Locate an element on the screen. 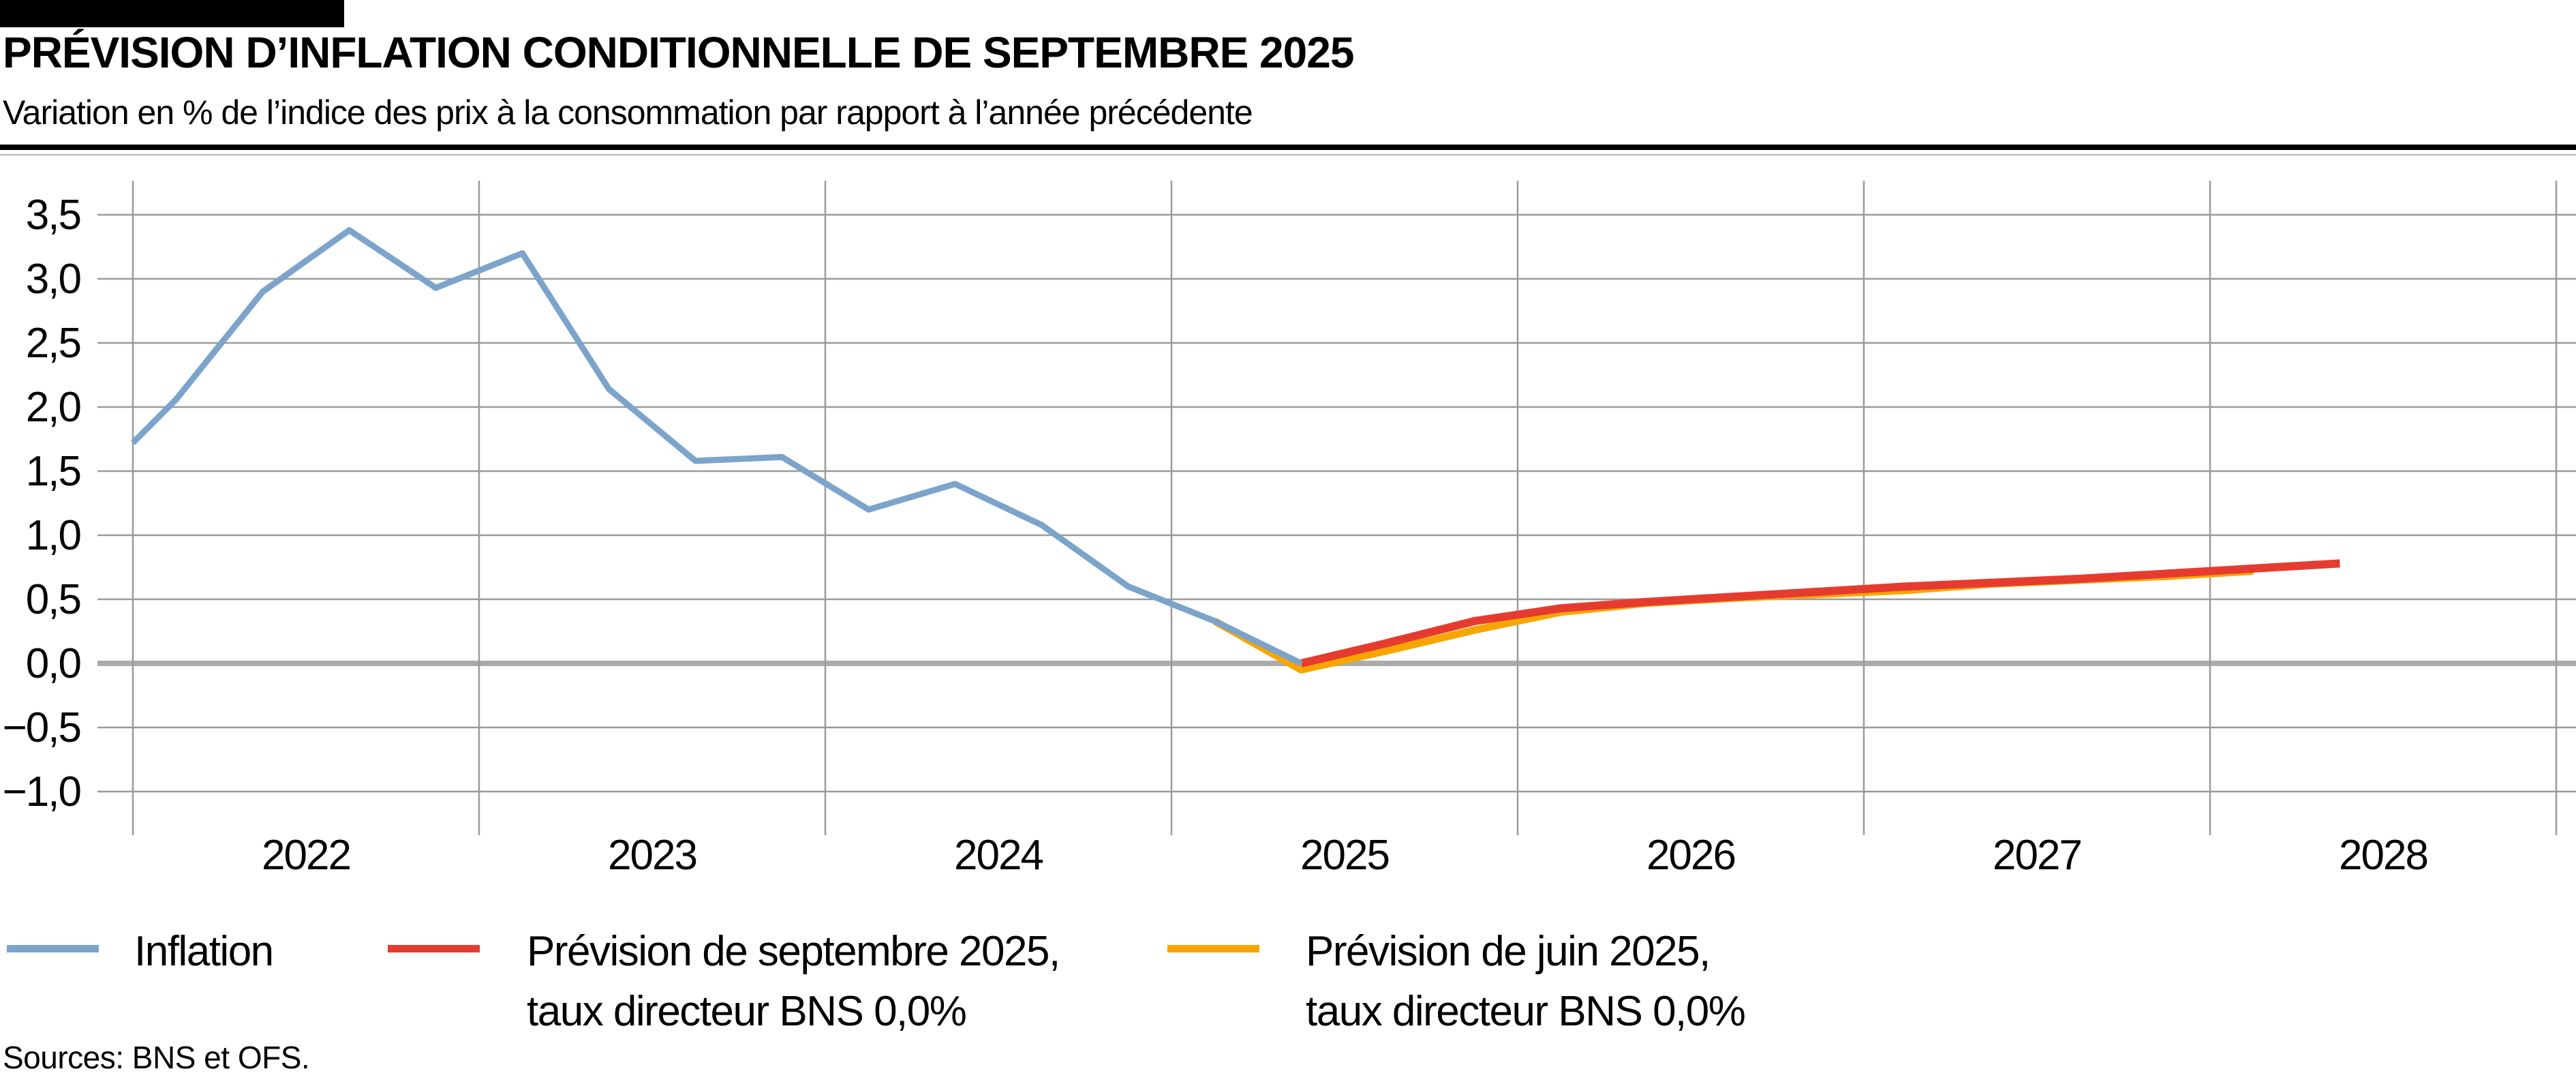 This screenshot has height=1082, width=2576. prevision-juin-2025-line is located at coordinates (1733, 620).